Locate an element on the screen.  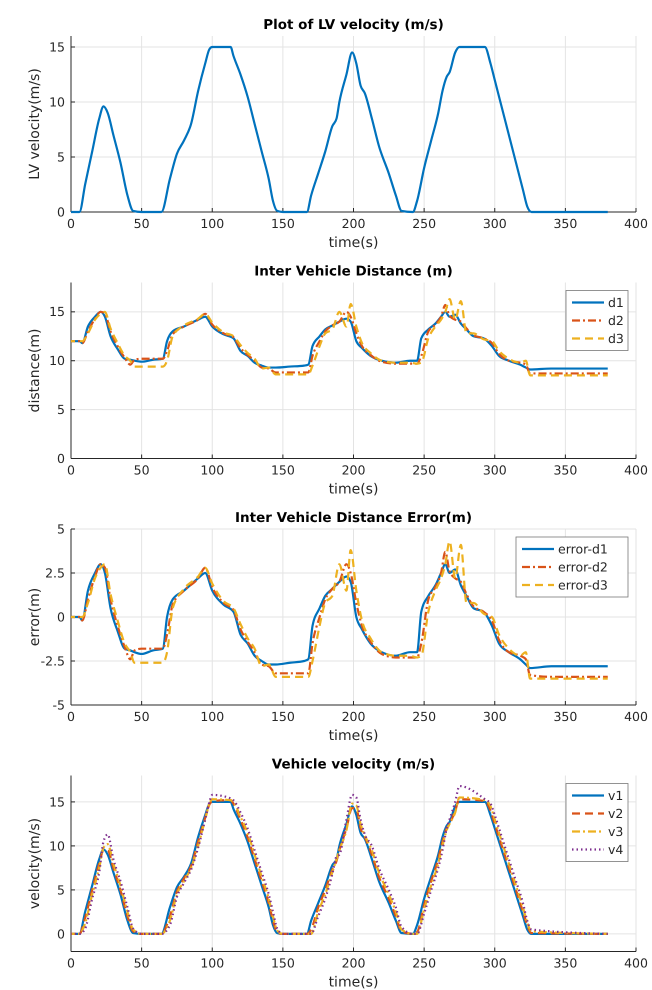
chart-title: Inter Vehicle Distance Error(m) is located at coordinates (353, 518).